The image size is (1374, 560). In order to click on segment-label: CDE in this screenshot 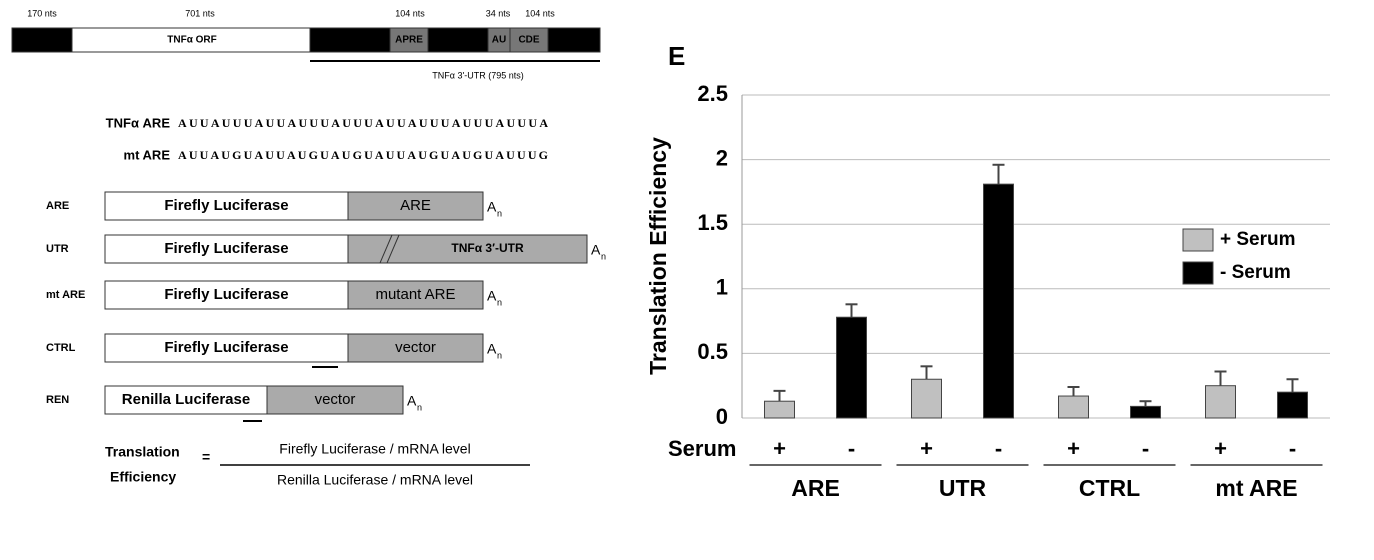, I will do `click(528, 40)`.